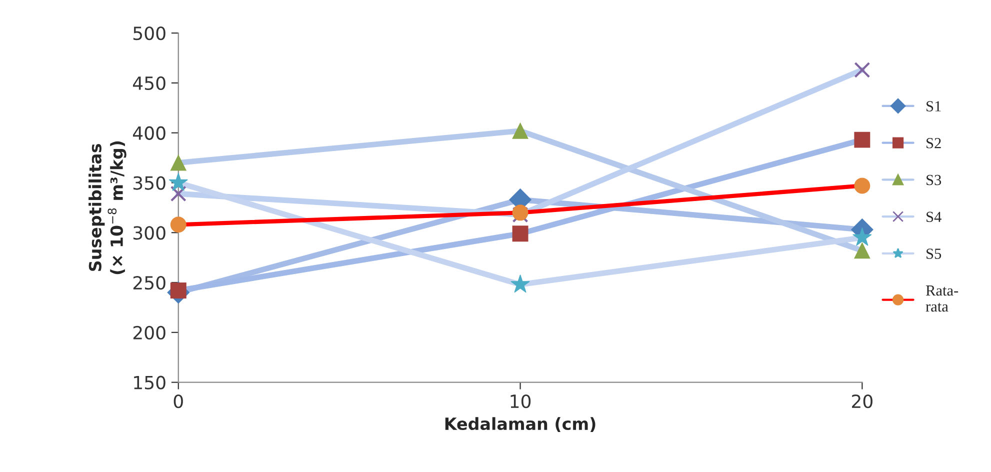 Image resolution: width=991 pixels, height=472 pixels. I want to click on x-tick-label: 20, so click(862, 401).